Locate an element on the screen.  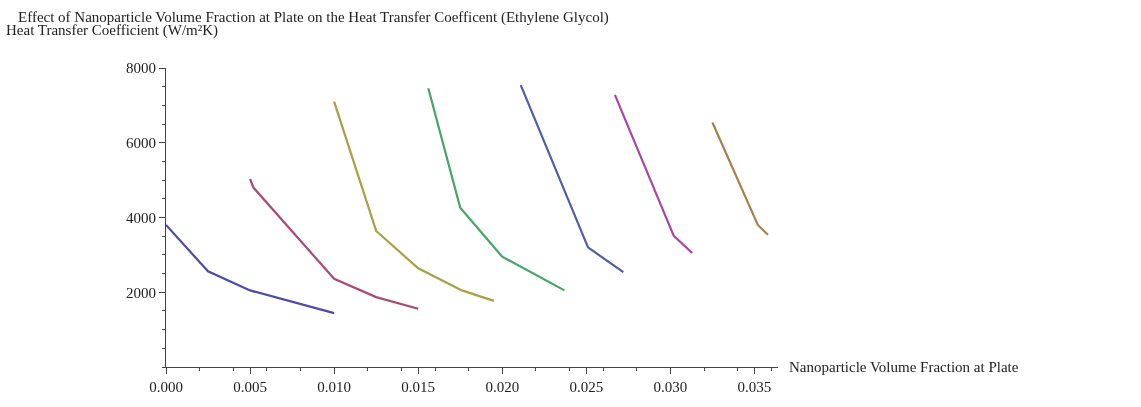
y-tick-label: 2000 is located at coordinates (141, 292).